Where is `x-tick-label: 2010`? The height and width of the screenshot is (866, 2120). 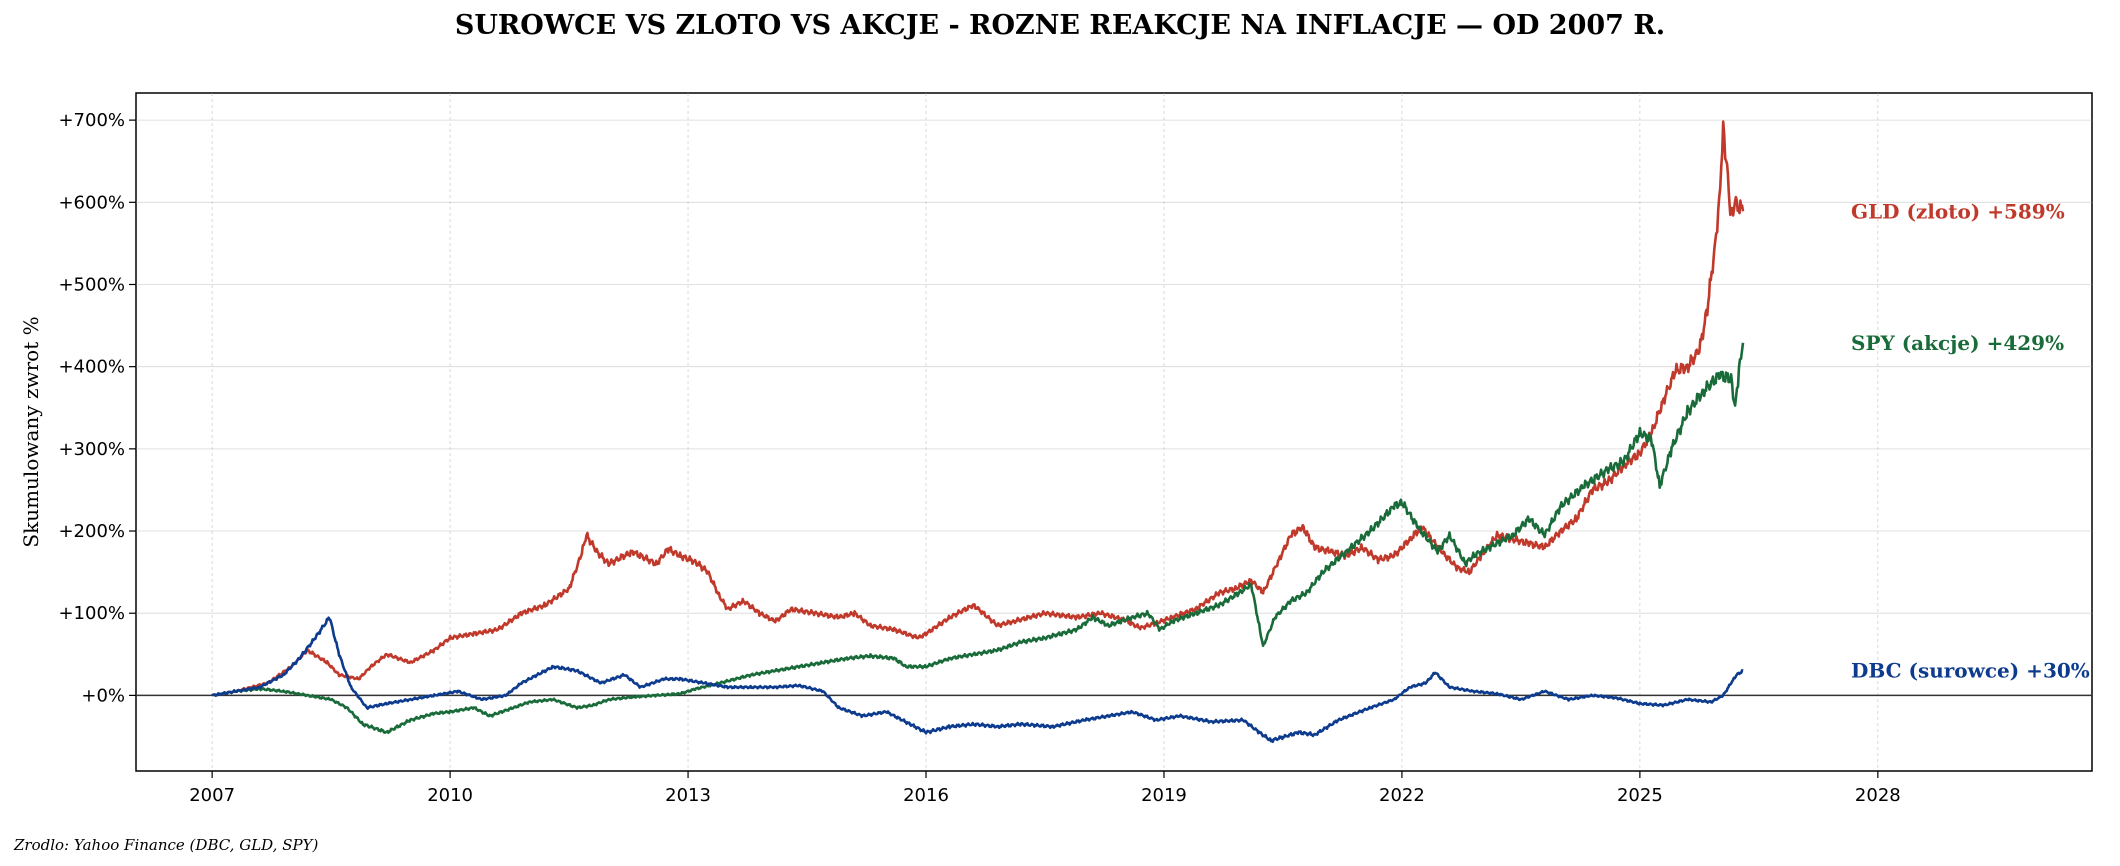 x-tick-label: 2010 is located at coordinates (450, 795).